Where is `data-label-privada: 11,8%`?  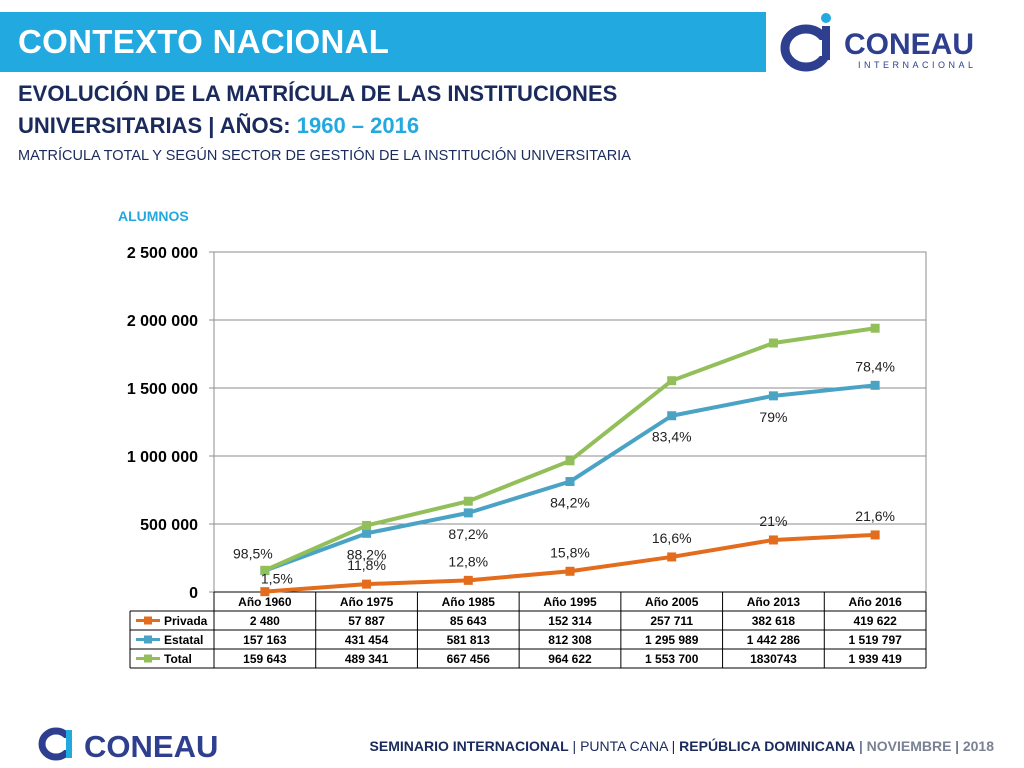 data-label-privada: 11,8% is located at coordinates (366, 565).